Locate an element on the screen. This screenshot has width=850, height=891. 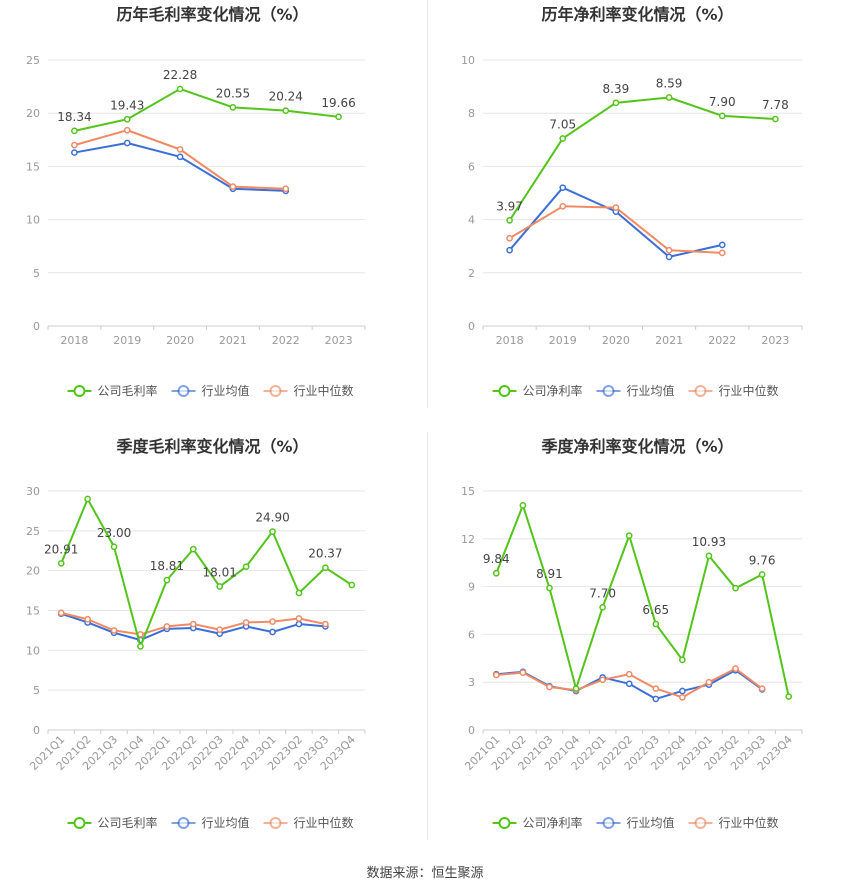
quarter-gross-legend-label: 公司毛利率 is located at coordinates (128, 822).